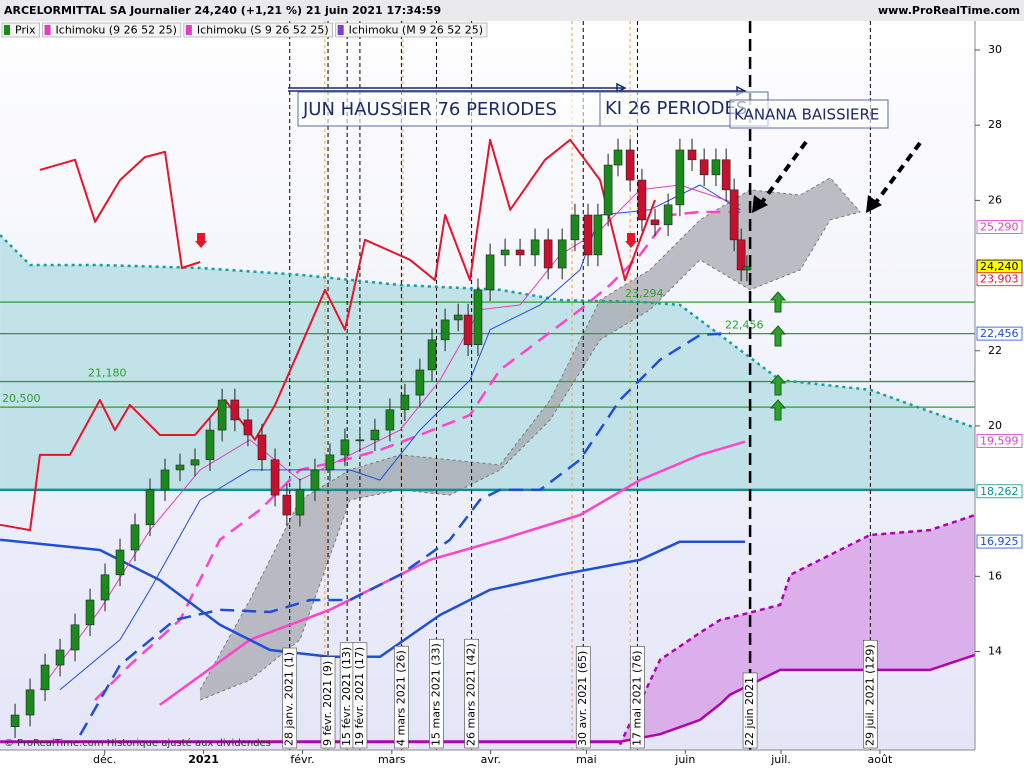 Image resolution: width=1024 pixels, height=768 pixels. I want to click on marker-label: 29 juil. 2021 (129), so click(869, 695).